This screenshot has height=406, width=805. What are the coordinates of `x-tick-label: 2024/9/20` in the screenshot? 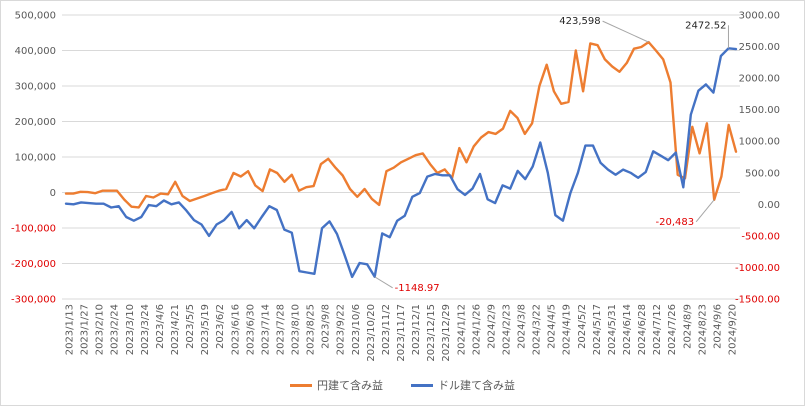 It's located at (732, 329).